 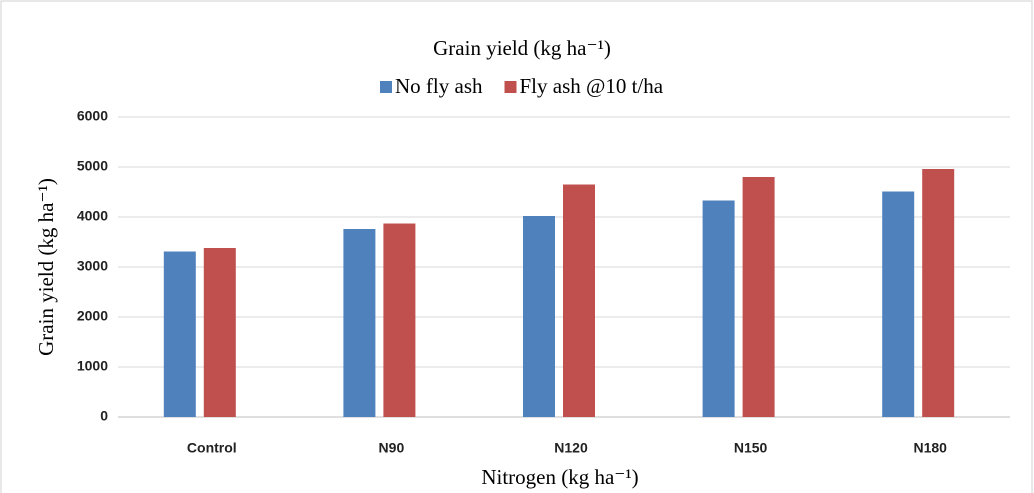 What do you see at coordinates (439, 86) in the screenshot?
I see `legend-label: No fly ash` at bounding box center [439, 86].